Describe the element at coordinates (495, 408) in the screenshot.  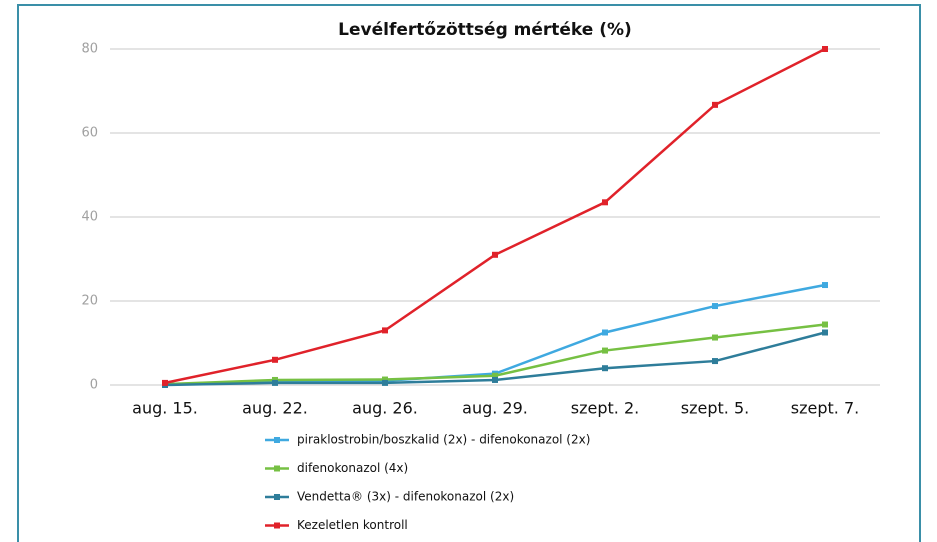
I see `x-tick-label: aug. 29.` at that location.